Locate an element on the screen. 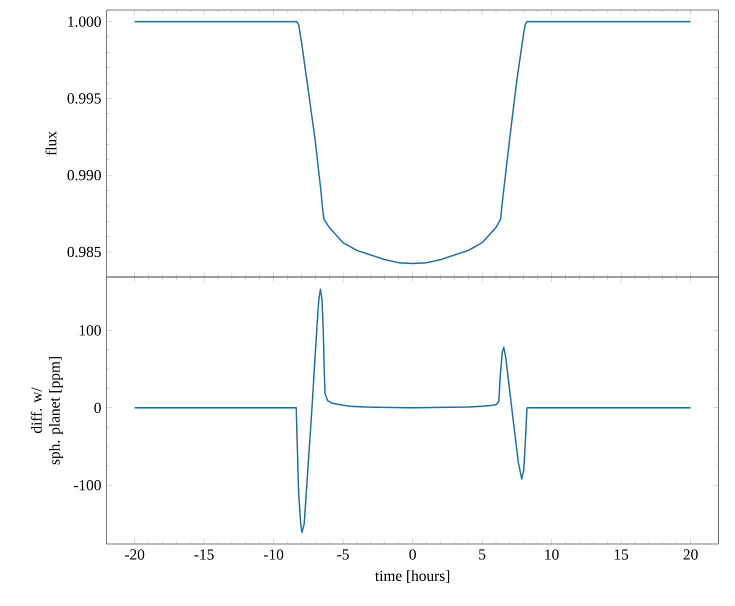  y-axis-title: flux is located at coordinates (51, 143).